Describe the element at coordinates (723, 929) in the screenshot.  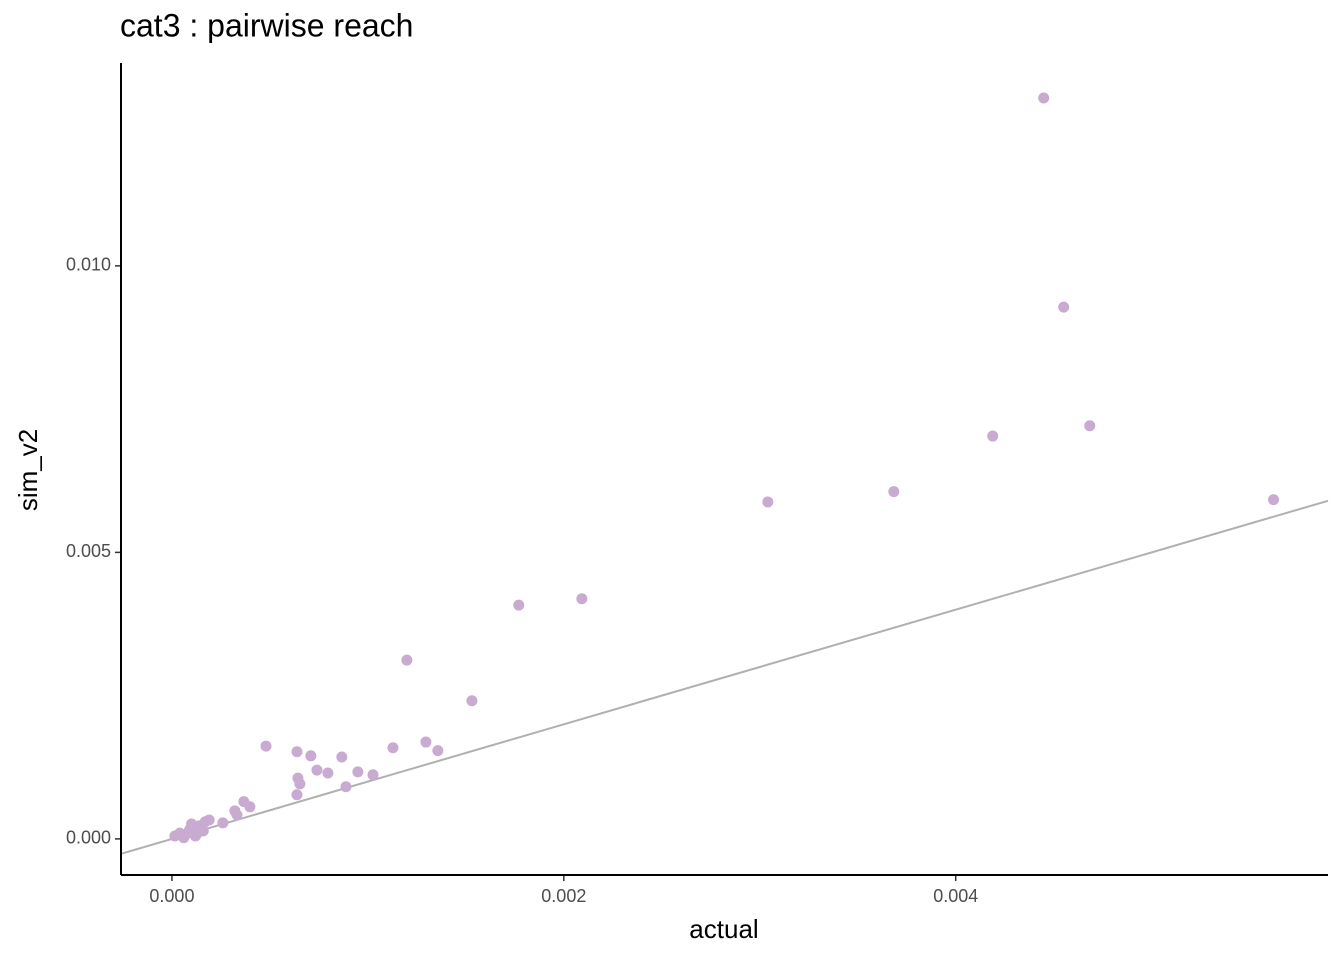
I see `x-axis-label: actual` at that location.